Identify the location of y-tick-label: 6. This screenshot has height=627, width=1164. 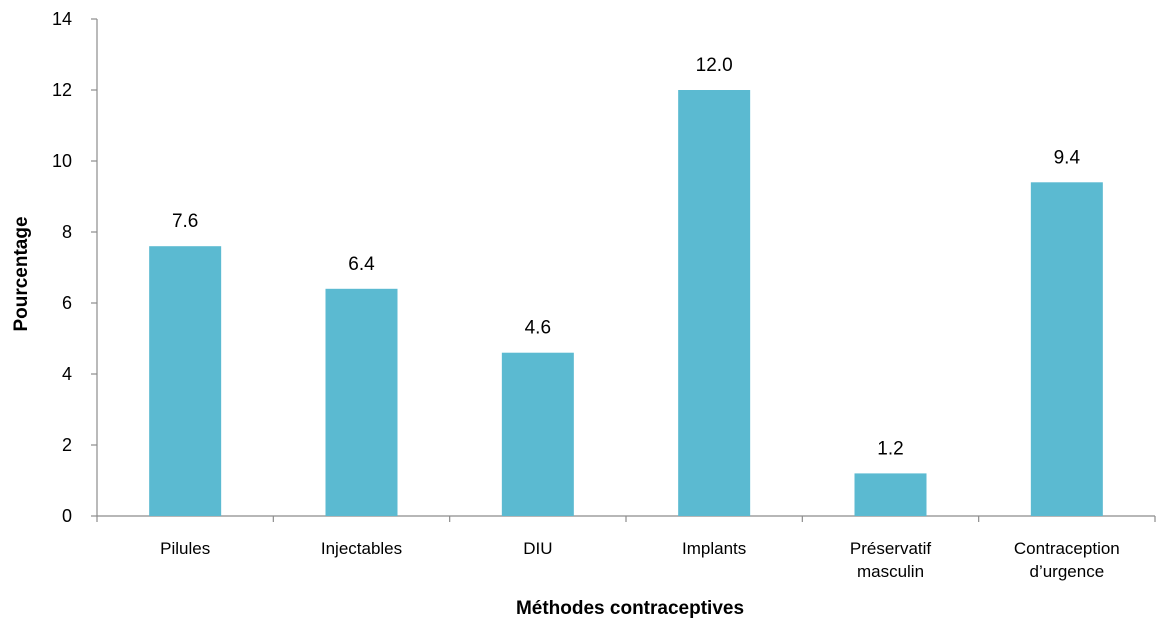
(67, 303).